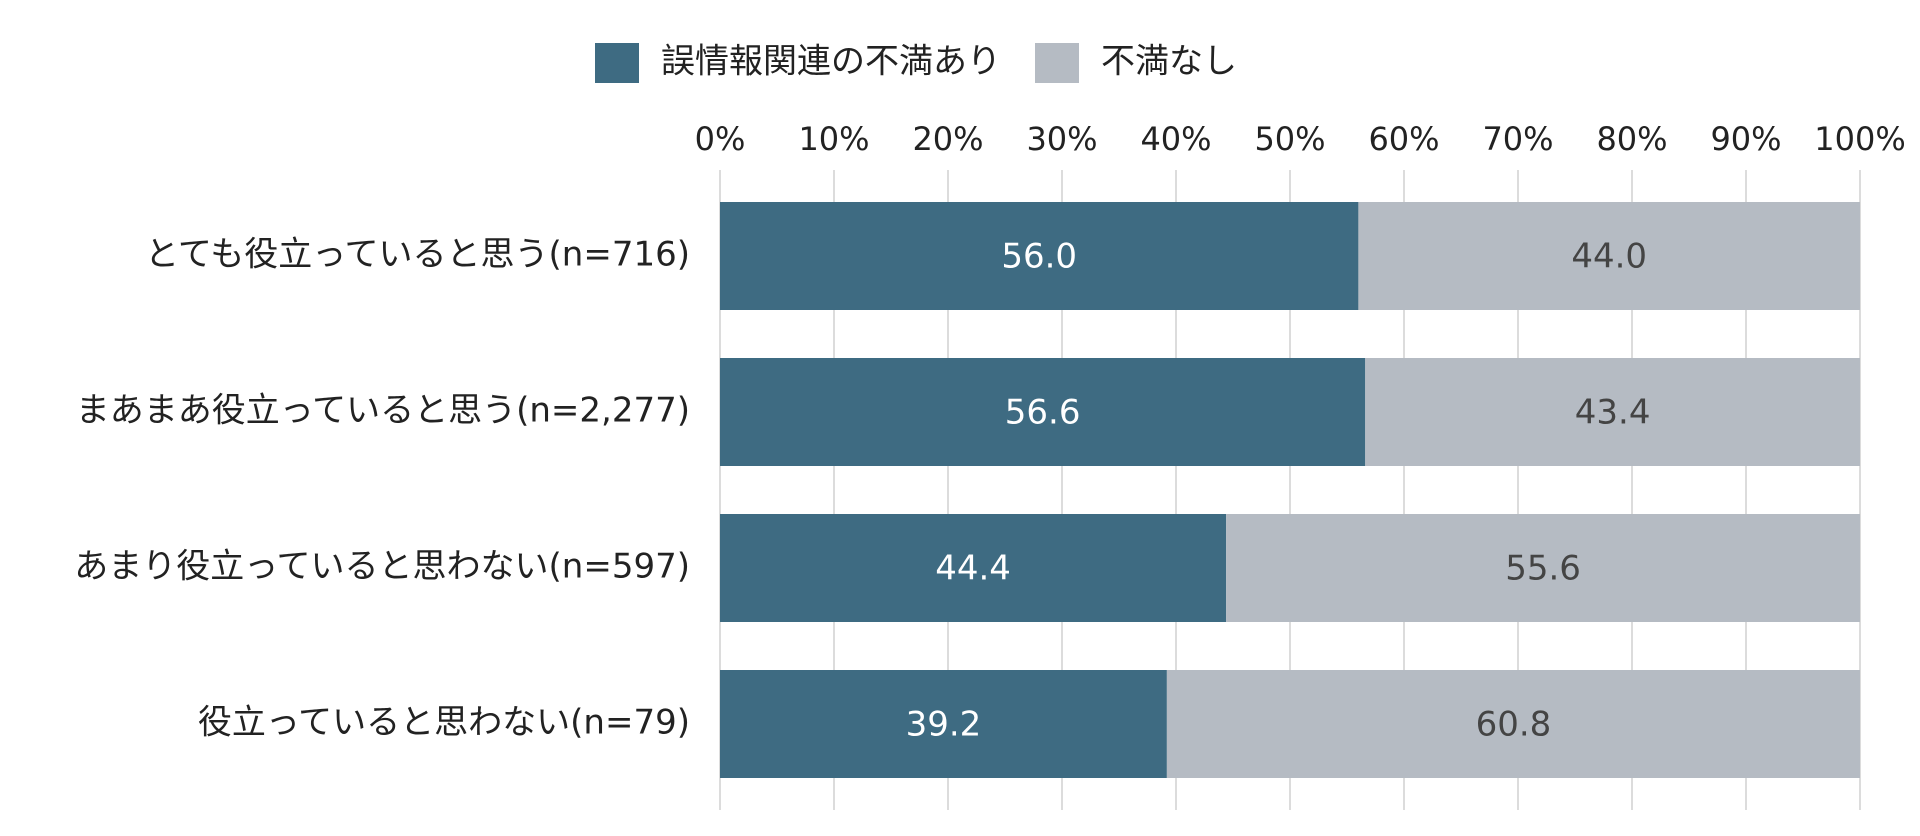 The height and width of the screenshot is (836, 1920). I want to click on x-tick-label: 100%, so click(1859, 139).